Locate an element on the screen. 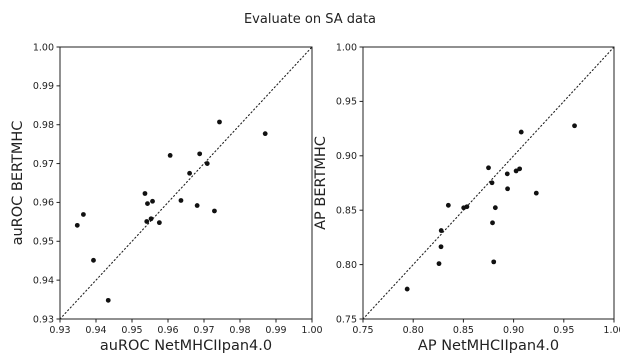  auroc-y-tick-label: 0.98 is located at coordinates (43, 125).